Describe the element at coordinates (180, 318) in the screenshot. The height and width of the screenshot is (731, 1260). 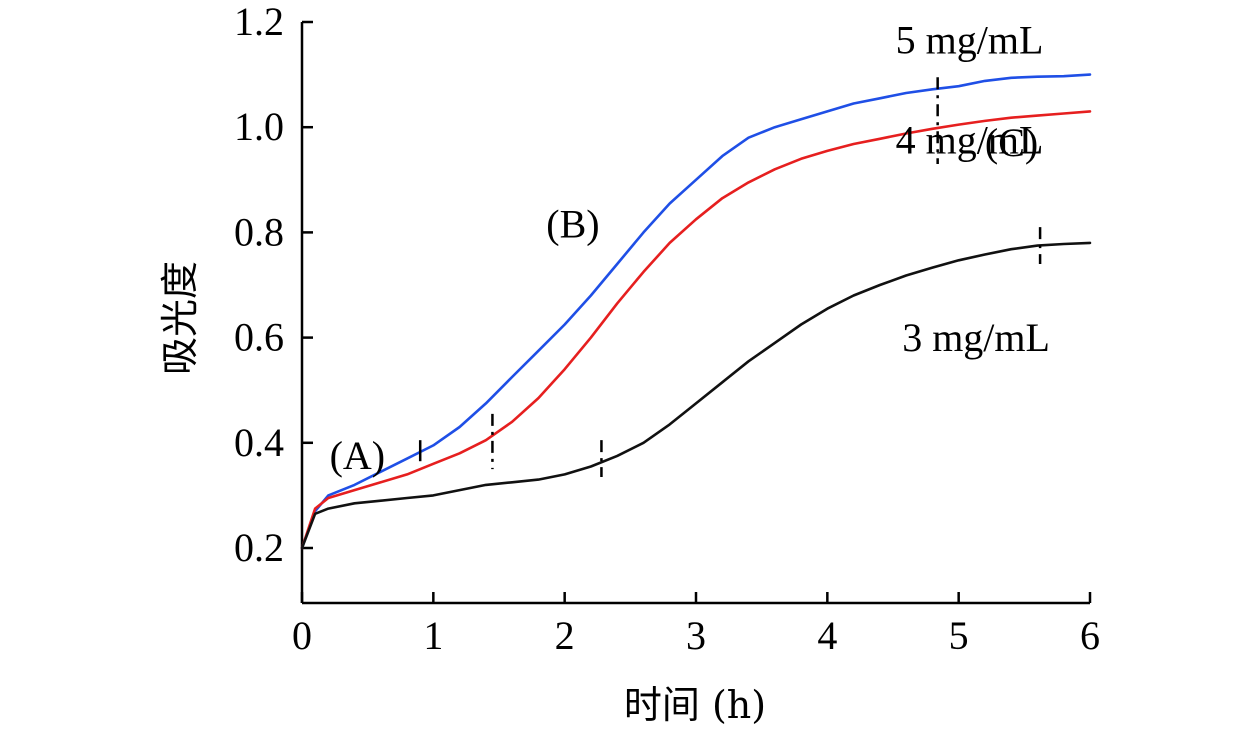
I see `y-axis-label: 吸光度` at that location.